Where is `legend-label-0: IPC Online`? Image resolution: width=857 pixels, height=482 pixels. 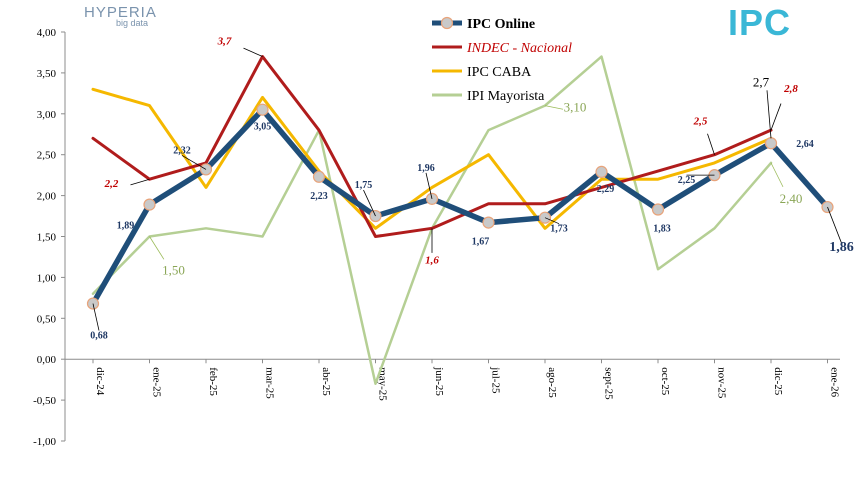
legend-label-0: IPC Online is located at coordinates (501, 24).